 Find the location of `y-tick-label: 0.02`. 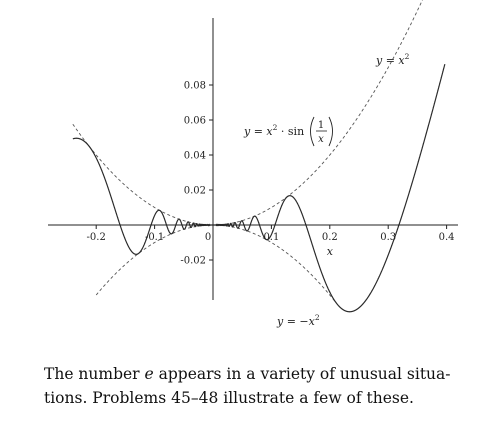

y-tick-label: 0.02 is located at coordinates (195, 191).